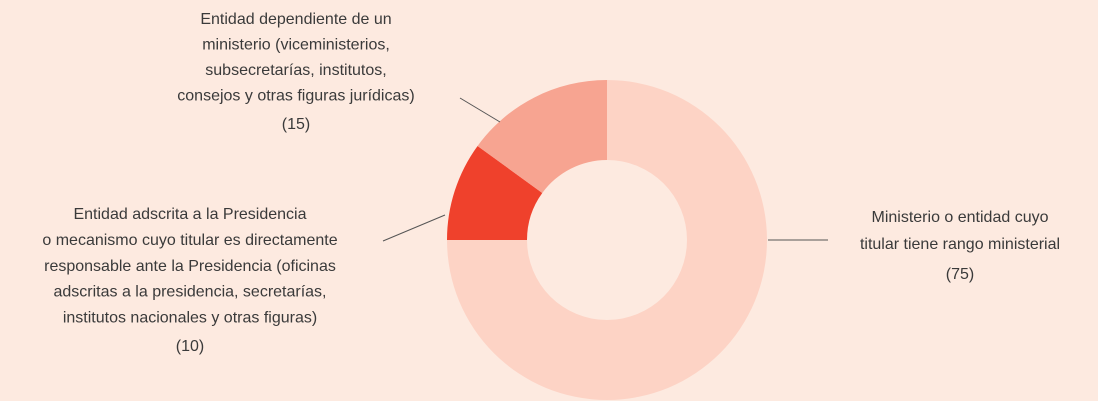  What do you see at coordinates (960, 244) in the screenshot?
I see `slice-label: titular tiene rango ministerial` at bounding box center [960, 244].